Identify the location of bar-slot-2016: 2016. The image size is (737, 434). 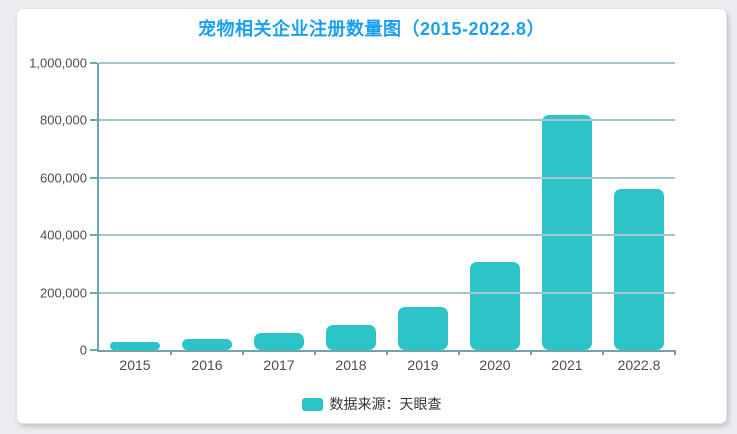
(207, 218).